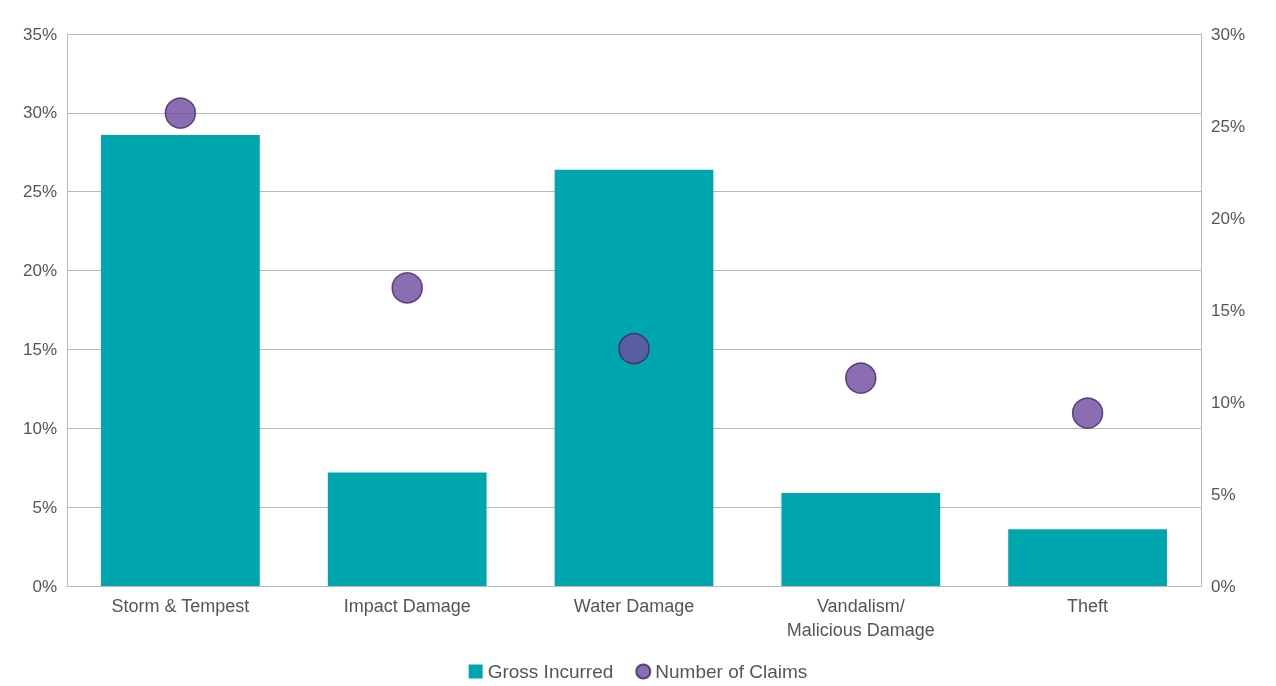 The image size is (1276, 686). Describe the element at coordinates (1223, 494) in the screenshot. I see `y2-tick-label: 5%` at that location.